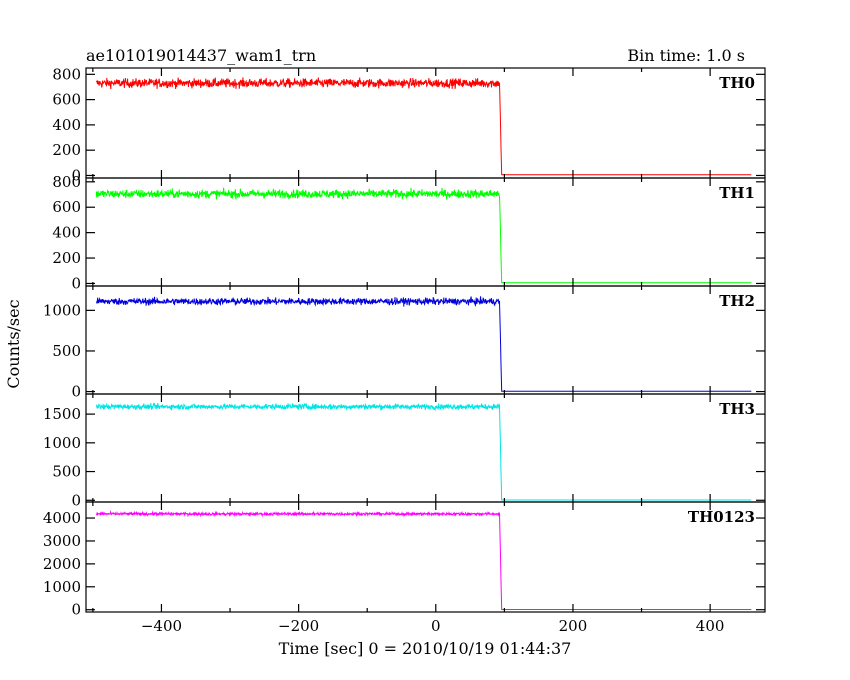  I want to click on panel-frame-th0123, so click(425, 557).